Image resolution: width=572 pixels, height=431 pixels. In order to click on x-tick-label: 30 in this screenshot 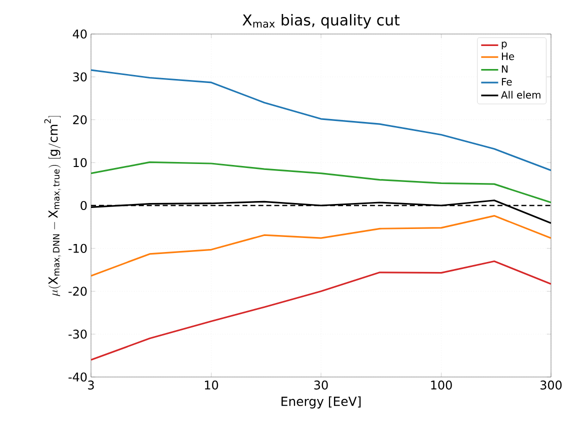, I will do `click(321, 385)`.